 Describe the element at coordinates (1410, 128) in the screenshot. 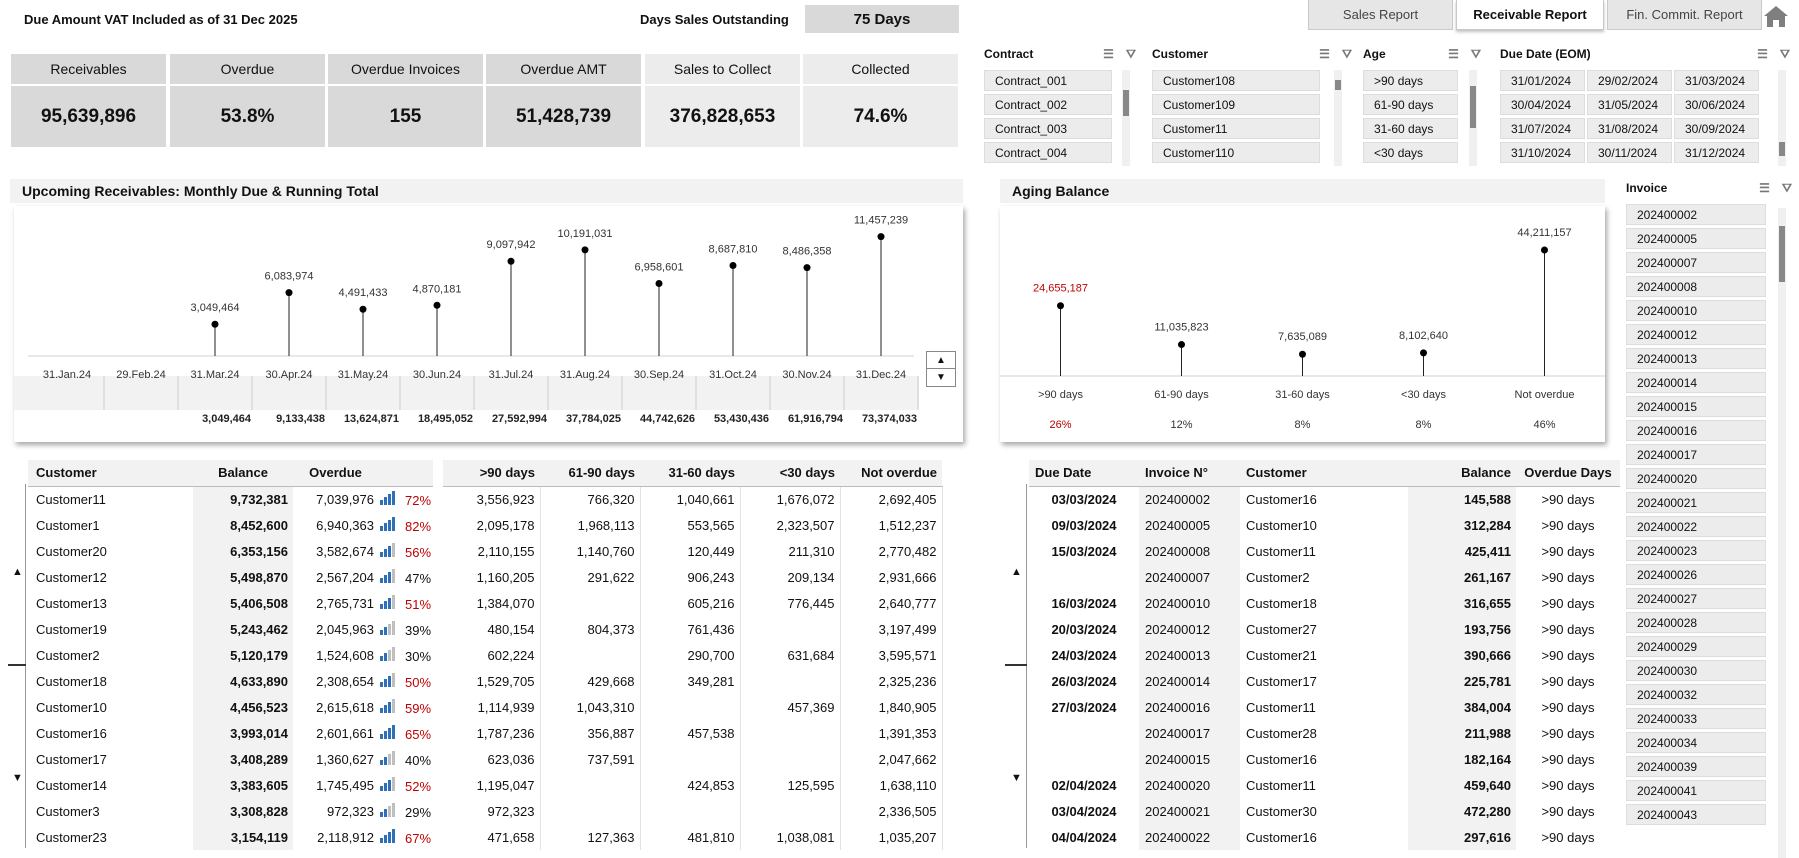

I see `slicer-item: 31-60 days` at that location.